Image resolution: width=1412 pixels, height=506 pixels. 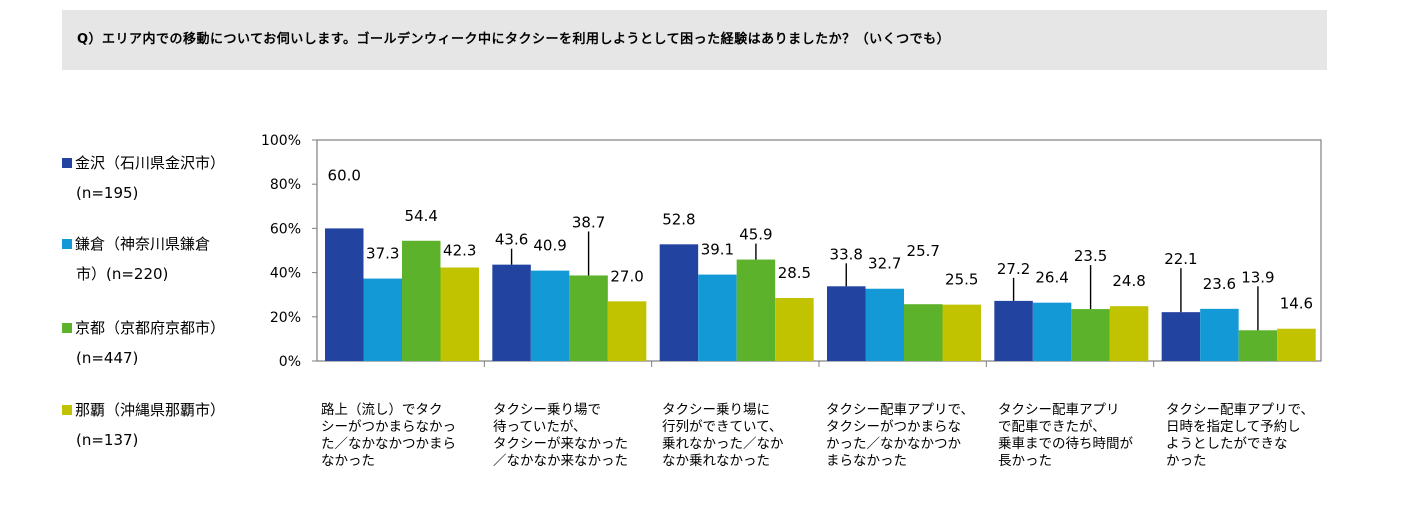 What do you see at coordinates (626, 276) in the screenshot?
I see `data-label-naha-2: 27.0` at bounding box center [626, 276].